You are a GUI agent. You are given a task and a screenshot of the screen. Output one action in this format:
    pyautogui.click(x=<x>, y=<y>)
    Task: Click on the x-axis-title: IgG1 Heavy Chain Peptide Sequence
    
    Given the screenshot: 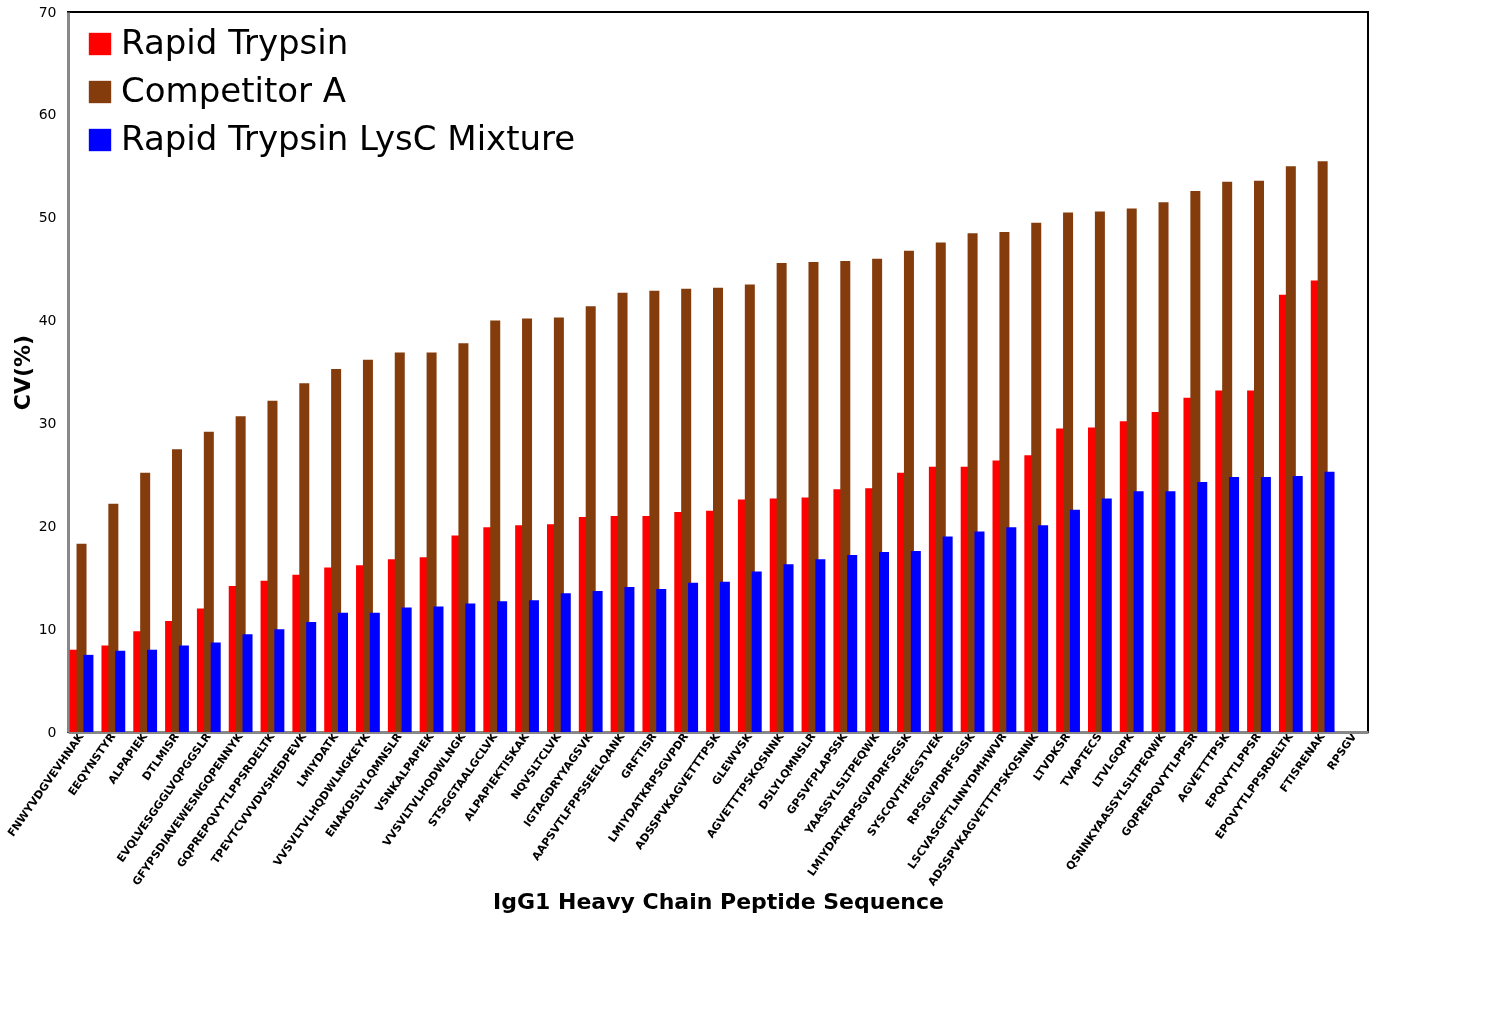 What is the action you would take?
    pyautogui.click(x=718, y=901)
    